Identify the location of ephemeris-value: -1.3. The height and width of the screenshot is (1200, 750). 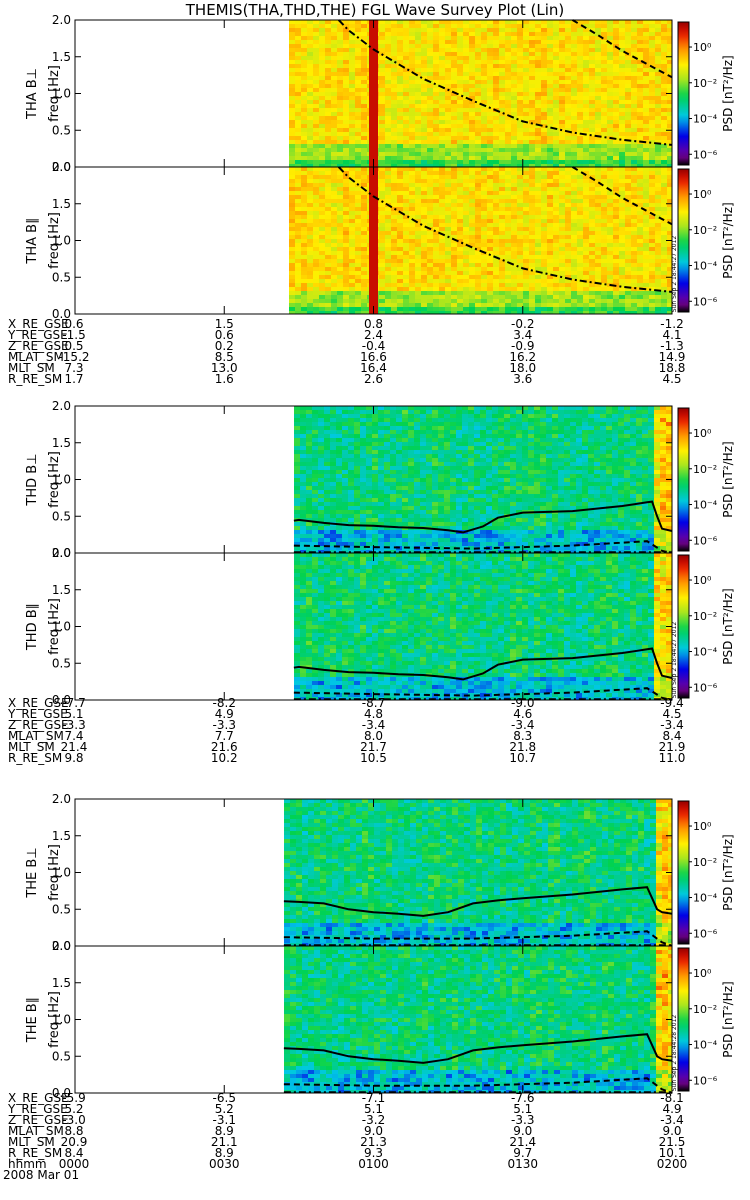
(672, 346).